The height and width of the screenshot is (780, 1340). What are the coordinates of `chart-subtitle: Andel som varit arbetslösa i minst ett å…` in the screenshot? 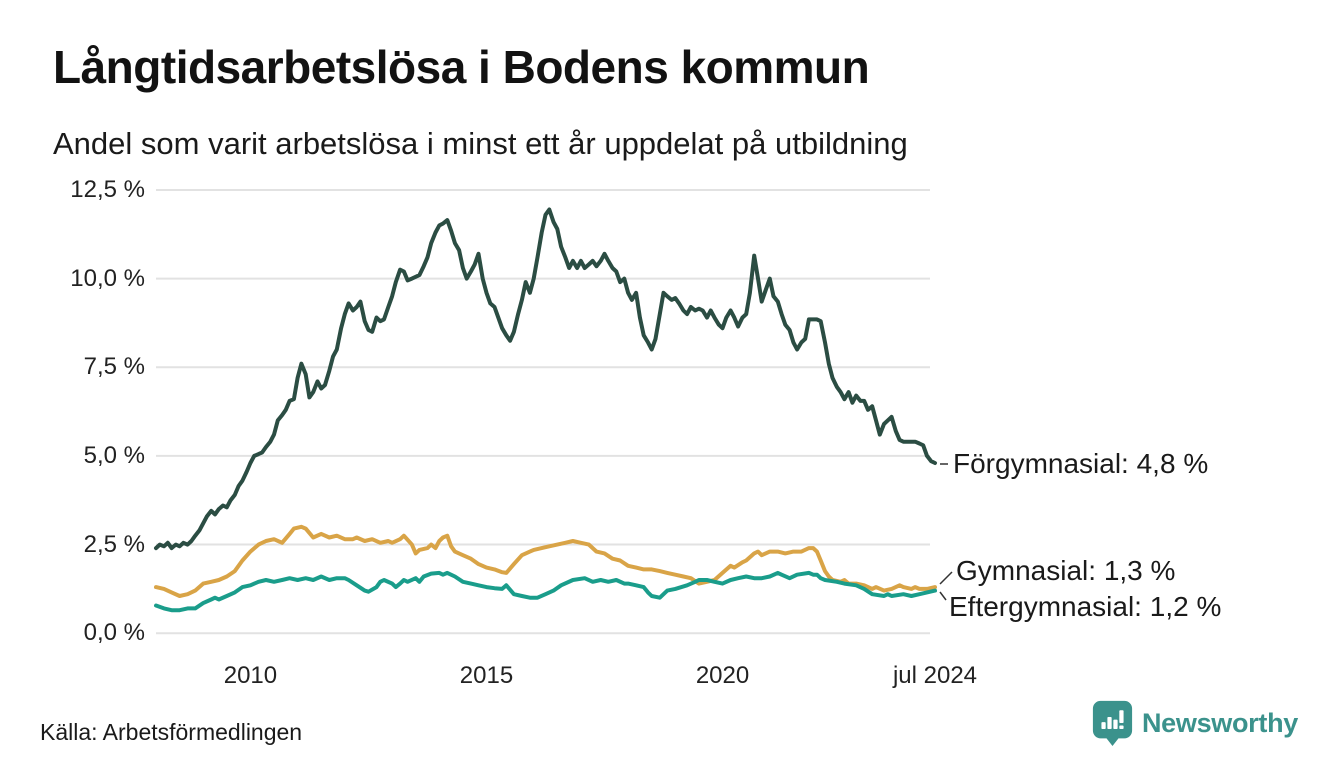 It's located at (480, 143).